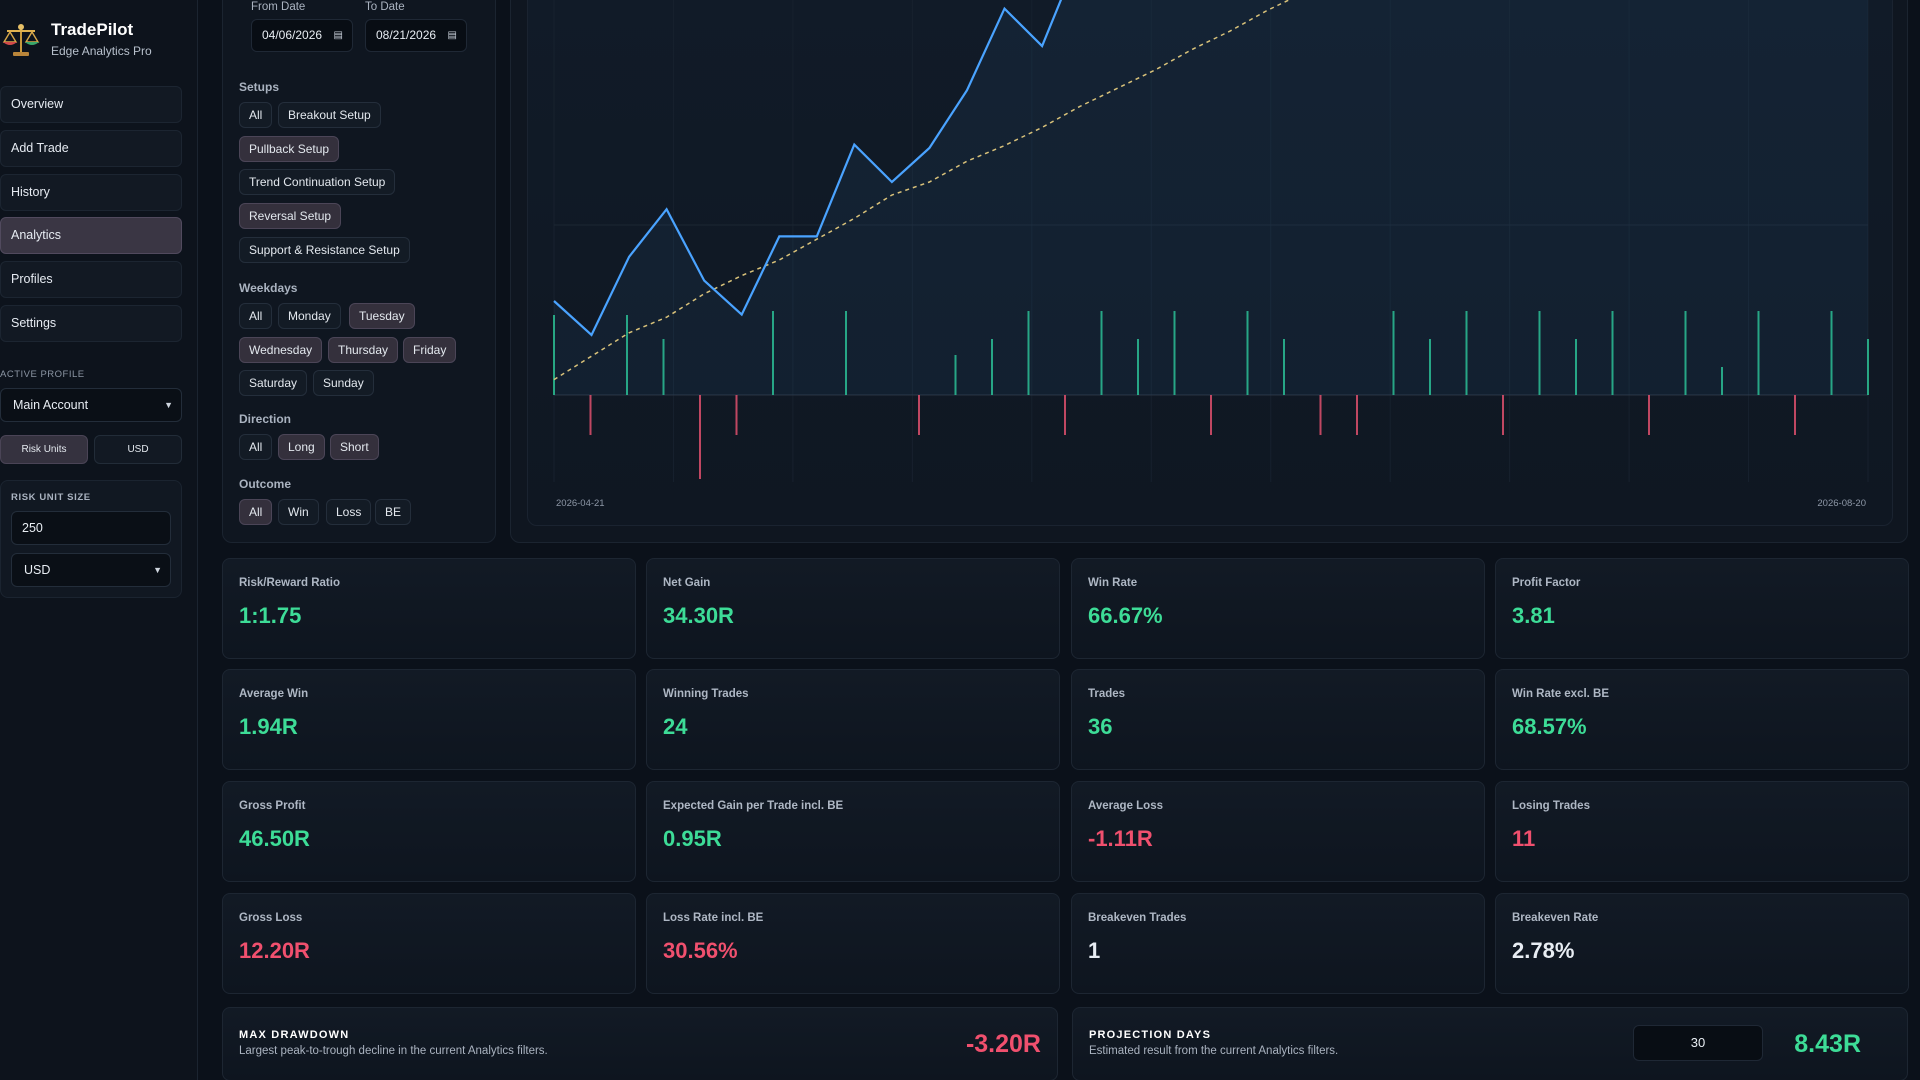  Describe the element at coordinates (91, 148) in the screenshot. I see `nav-add-trade: Add Trade` at that location.